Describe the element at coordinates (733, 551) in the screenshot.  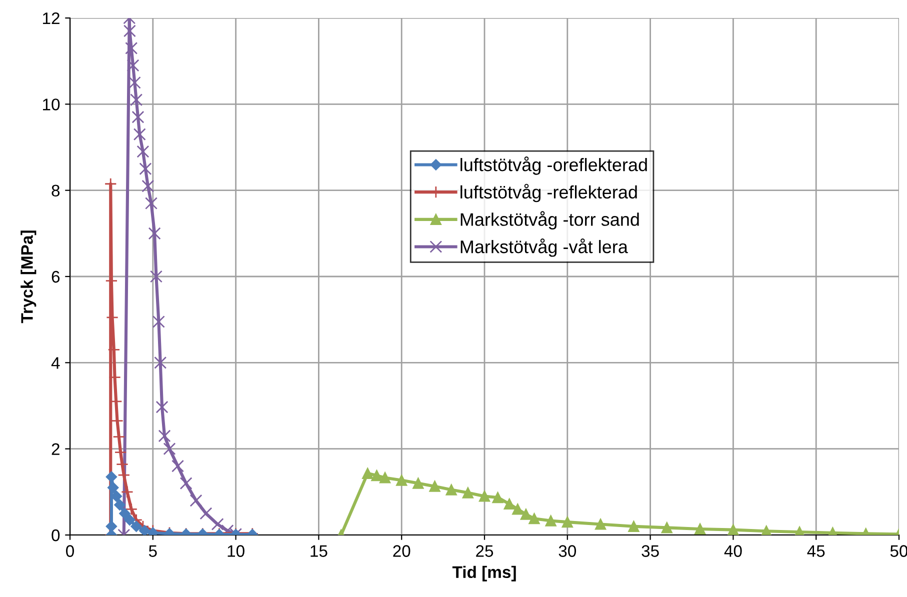
I see `x-tick-label: 40` at that location.